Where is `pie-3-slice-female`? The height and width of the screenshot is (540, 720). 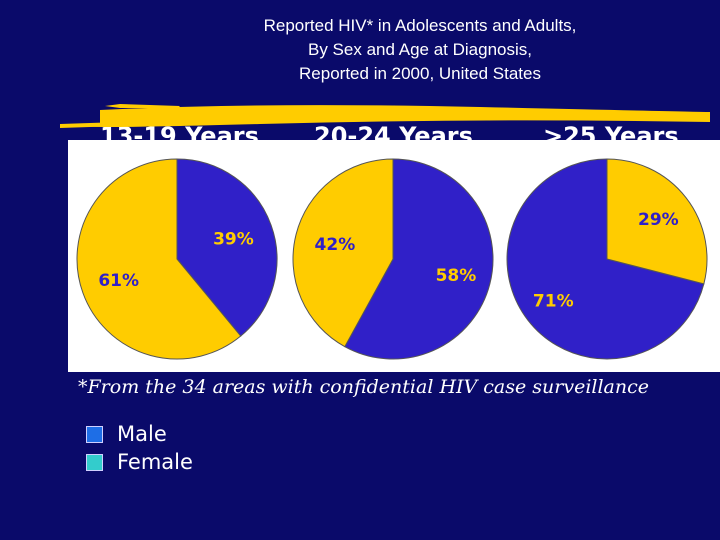 pie-3-slice-female is located at coordinates (657, 221).